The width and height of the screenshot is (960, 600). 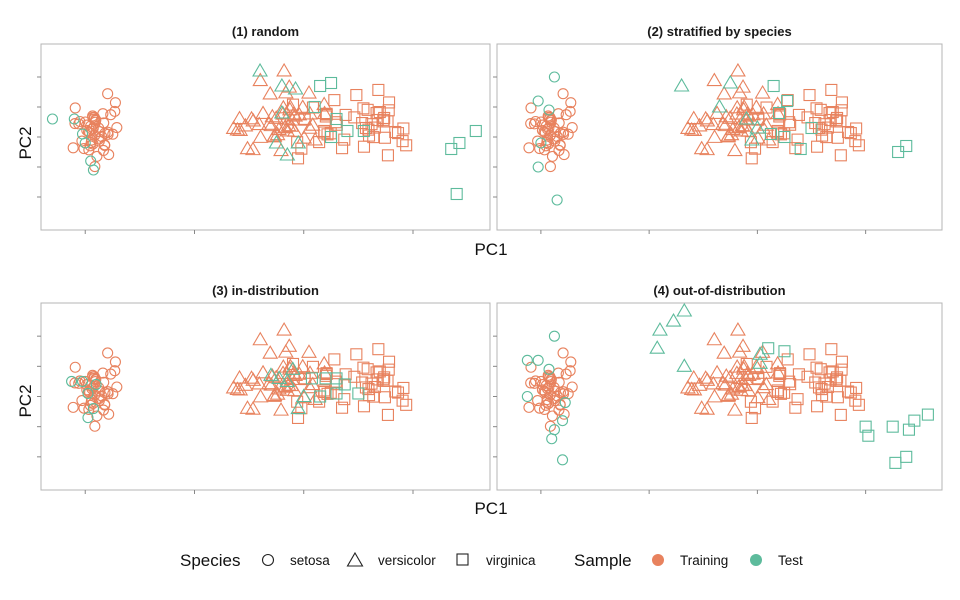 I want to click on panel-title: (4) out-of-distribution, so click(x=719, y=290).